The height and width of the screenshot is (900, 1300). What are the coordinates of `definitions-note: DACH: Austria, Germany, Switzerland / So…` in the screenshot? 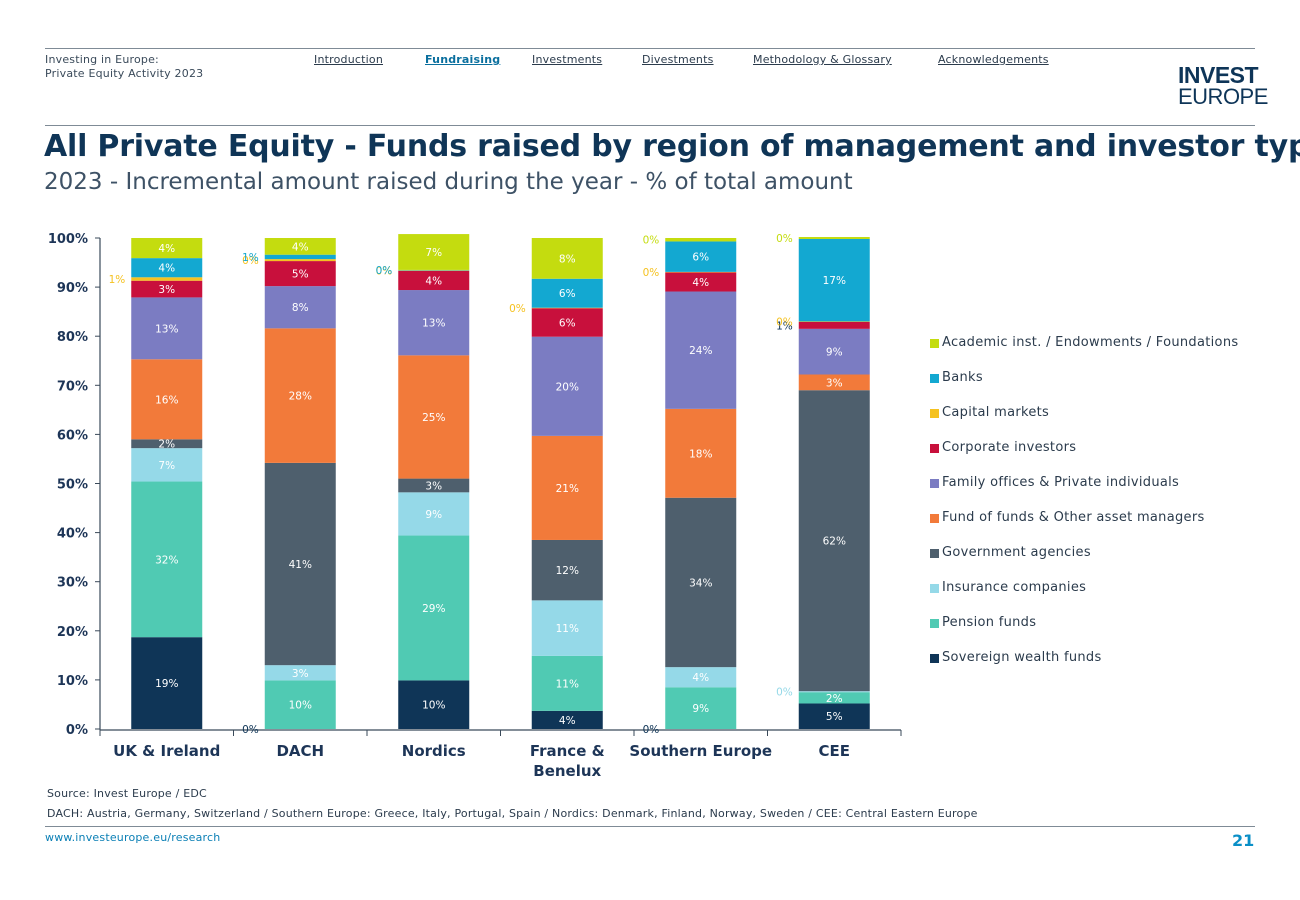 It's located at (512, 813).